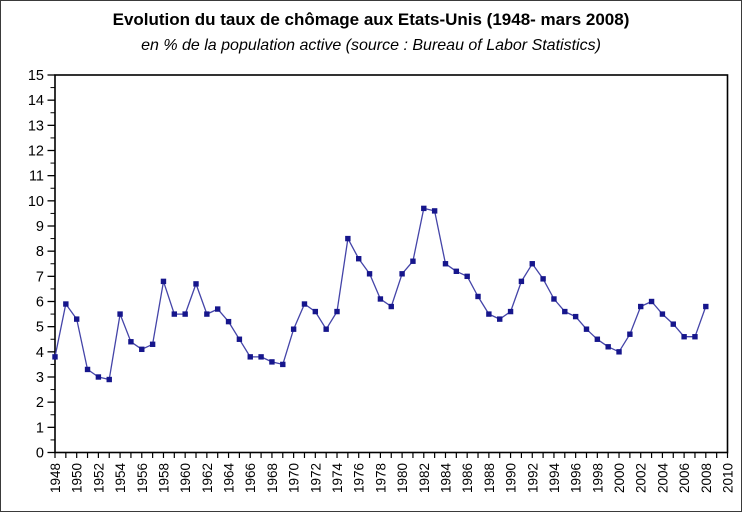 The height and width of the screenshot is (512, 742). I want to click on data-point-1961, so click(196, 284).